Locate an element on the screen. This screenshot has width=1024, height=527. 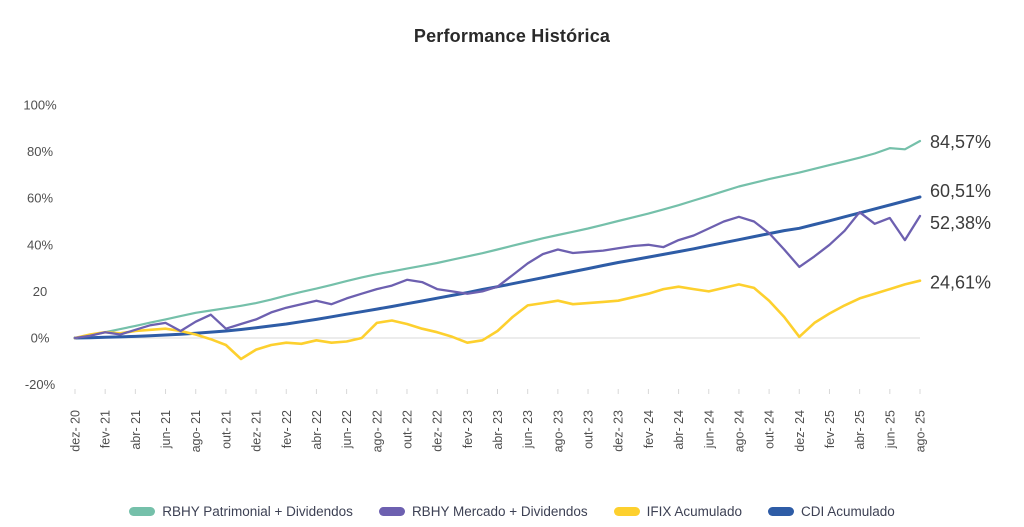
legend-label: RBHY Patrimonial + Dividendos is located at coordinates (257, 511).